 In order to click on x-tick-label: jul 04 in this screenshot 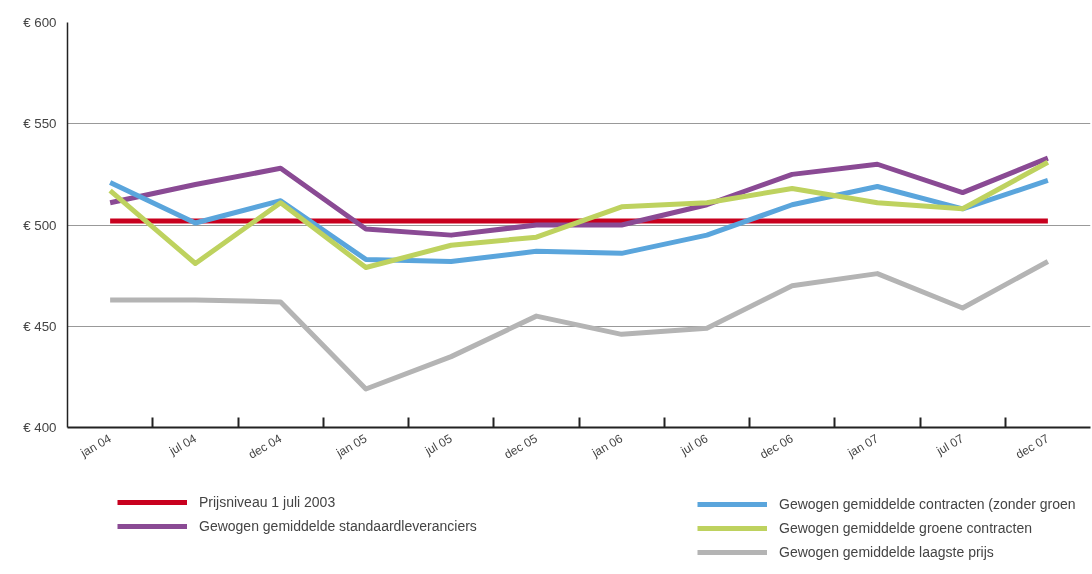, I will do `click(183, 445)`.